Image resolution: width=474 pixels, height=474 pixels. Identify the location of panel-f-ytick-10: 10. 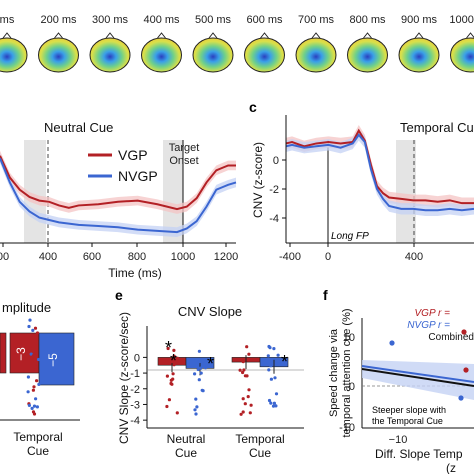
(349, 338).